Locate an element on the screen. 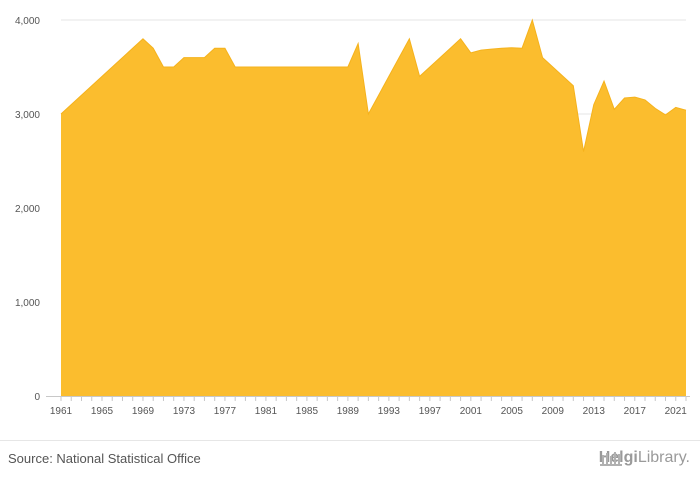 Image resolution: width=700 pixels, height=484 pixels. x-tick-label: 1969 is located at coordinates (143, 411).